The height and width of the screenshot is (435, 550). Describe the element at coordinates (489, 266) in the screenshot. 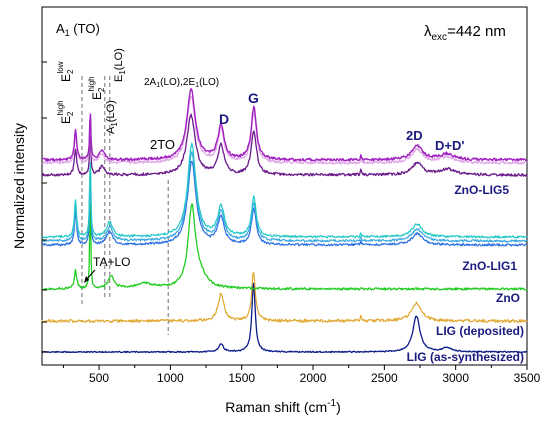

I see `series-label-zno-lig1: ZnO-LIG1` at that location.